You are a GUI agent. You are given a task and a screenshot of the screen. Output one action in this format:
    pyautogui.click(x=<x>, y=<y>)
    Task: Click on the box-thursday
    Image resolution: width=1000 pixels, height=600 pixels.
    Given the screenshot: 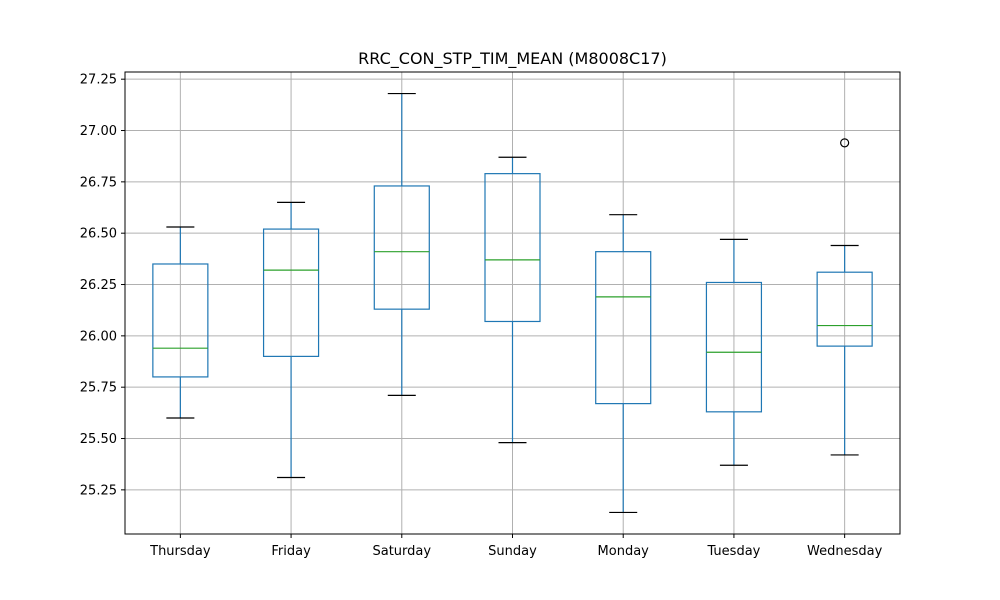 What is the action you would take?
    pyautogui.click(x=180, y=322)
    